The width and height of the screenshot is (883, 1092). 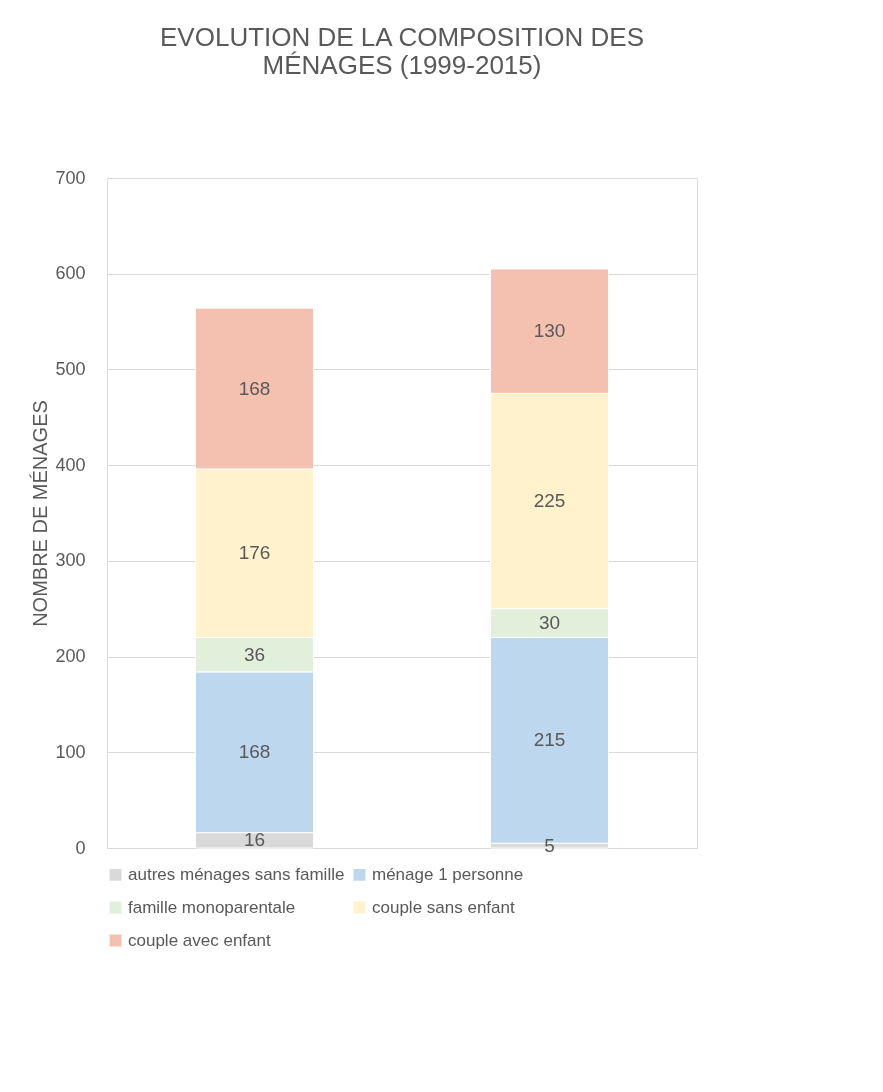 I want to click on legend-label: couple avec enfant, so click(x=199, y=940).